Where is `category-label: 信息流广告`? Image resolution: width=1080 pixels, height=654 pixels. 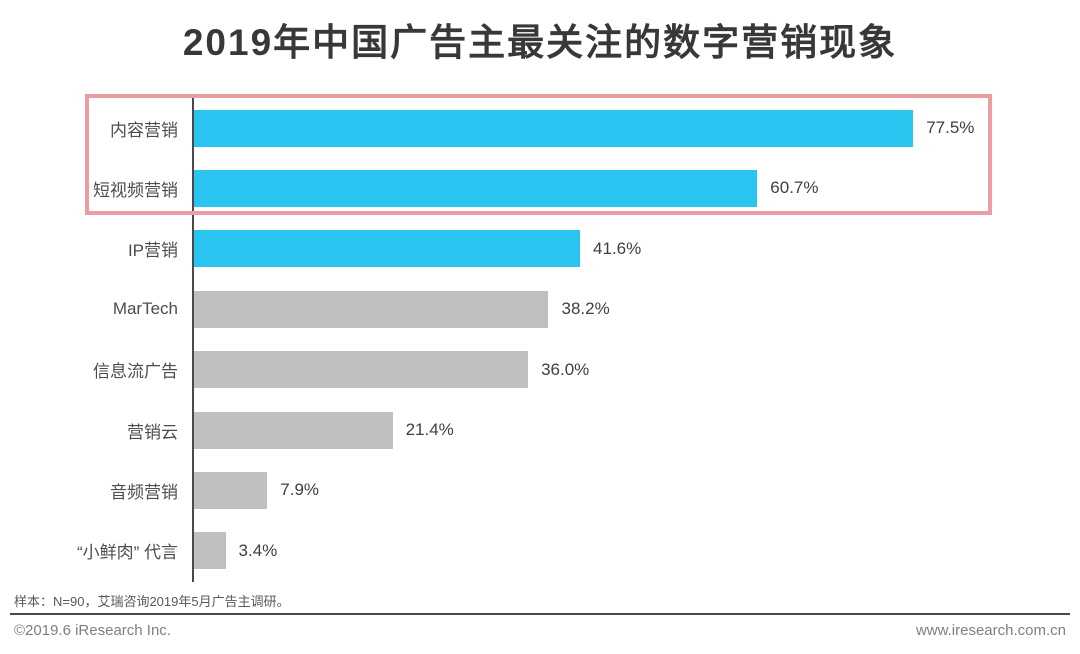
category-label: 信息流广告 is located at coordinates (135, 372).